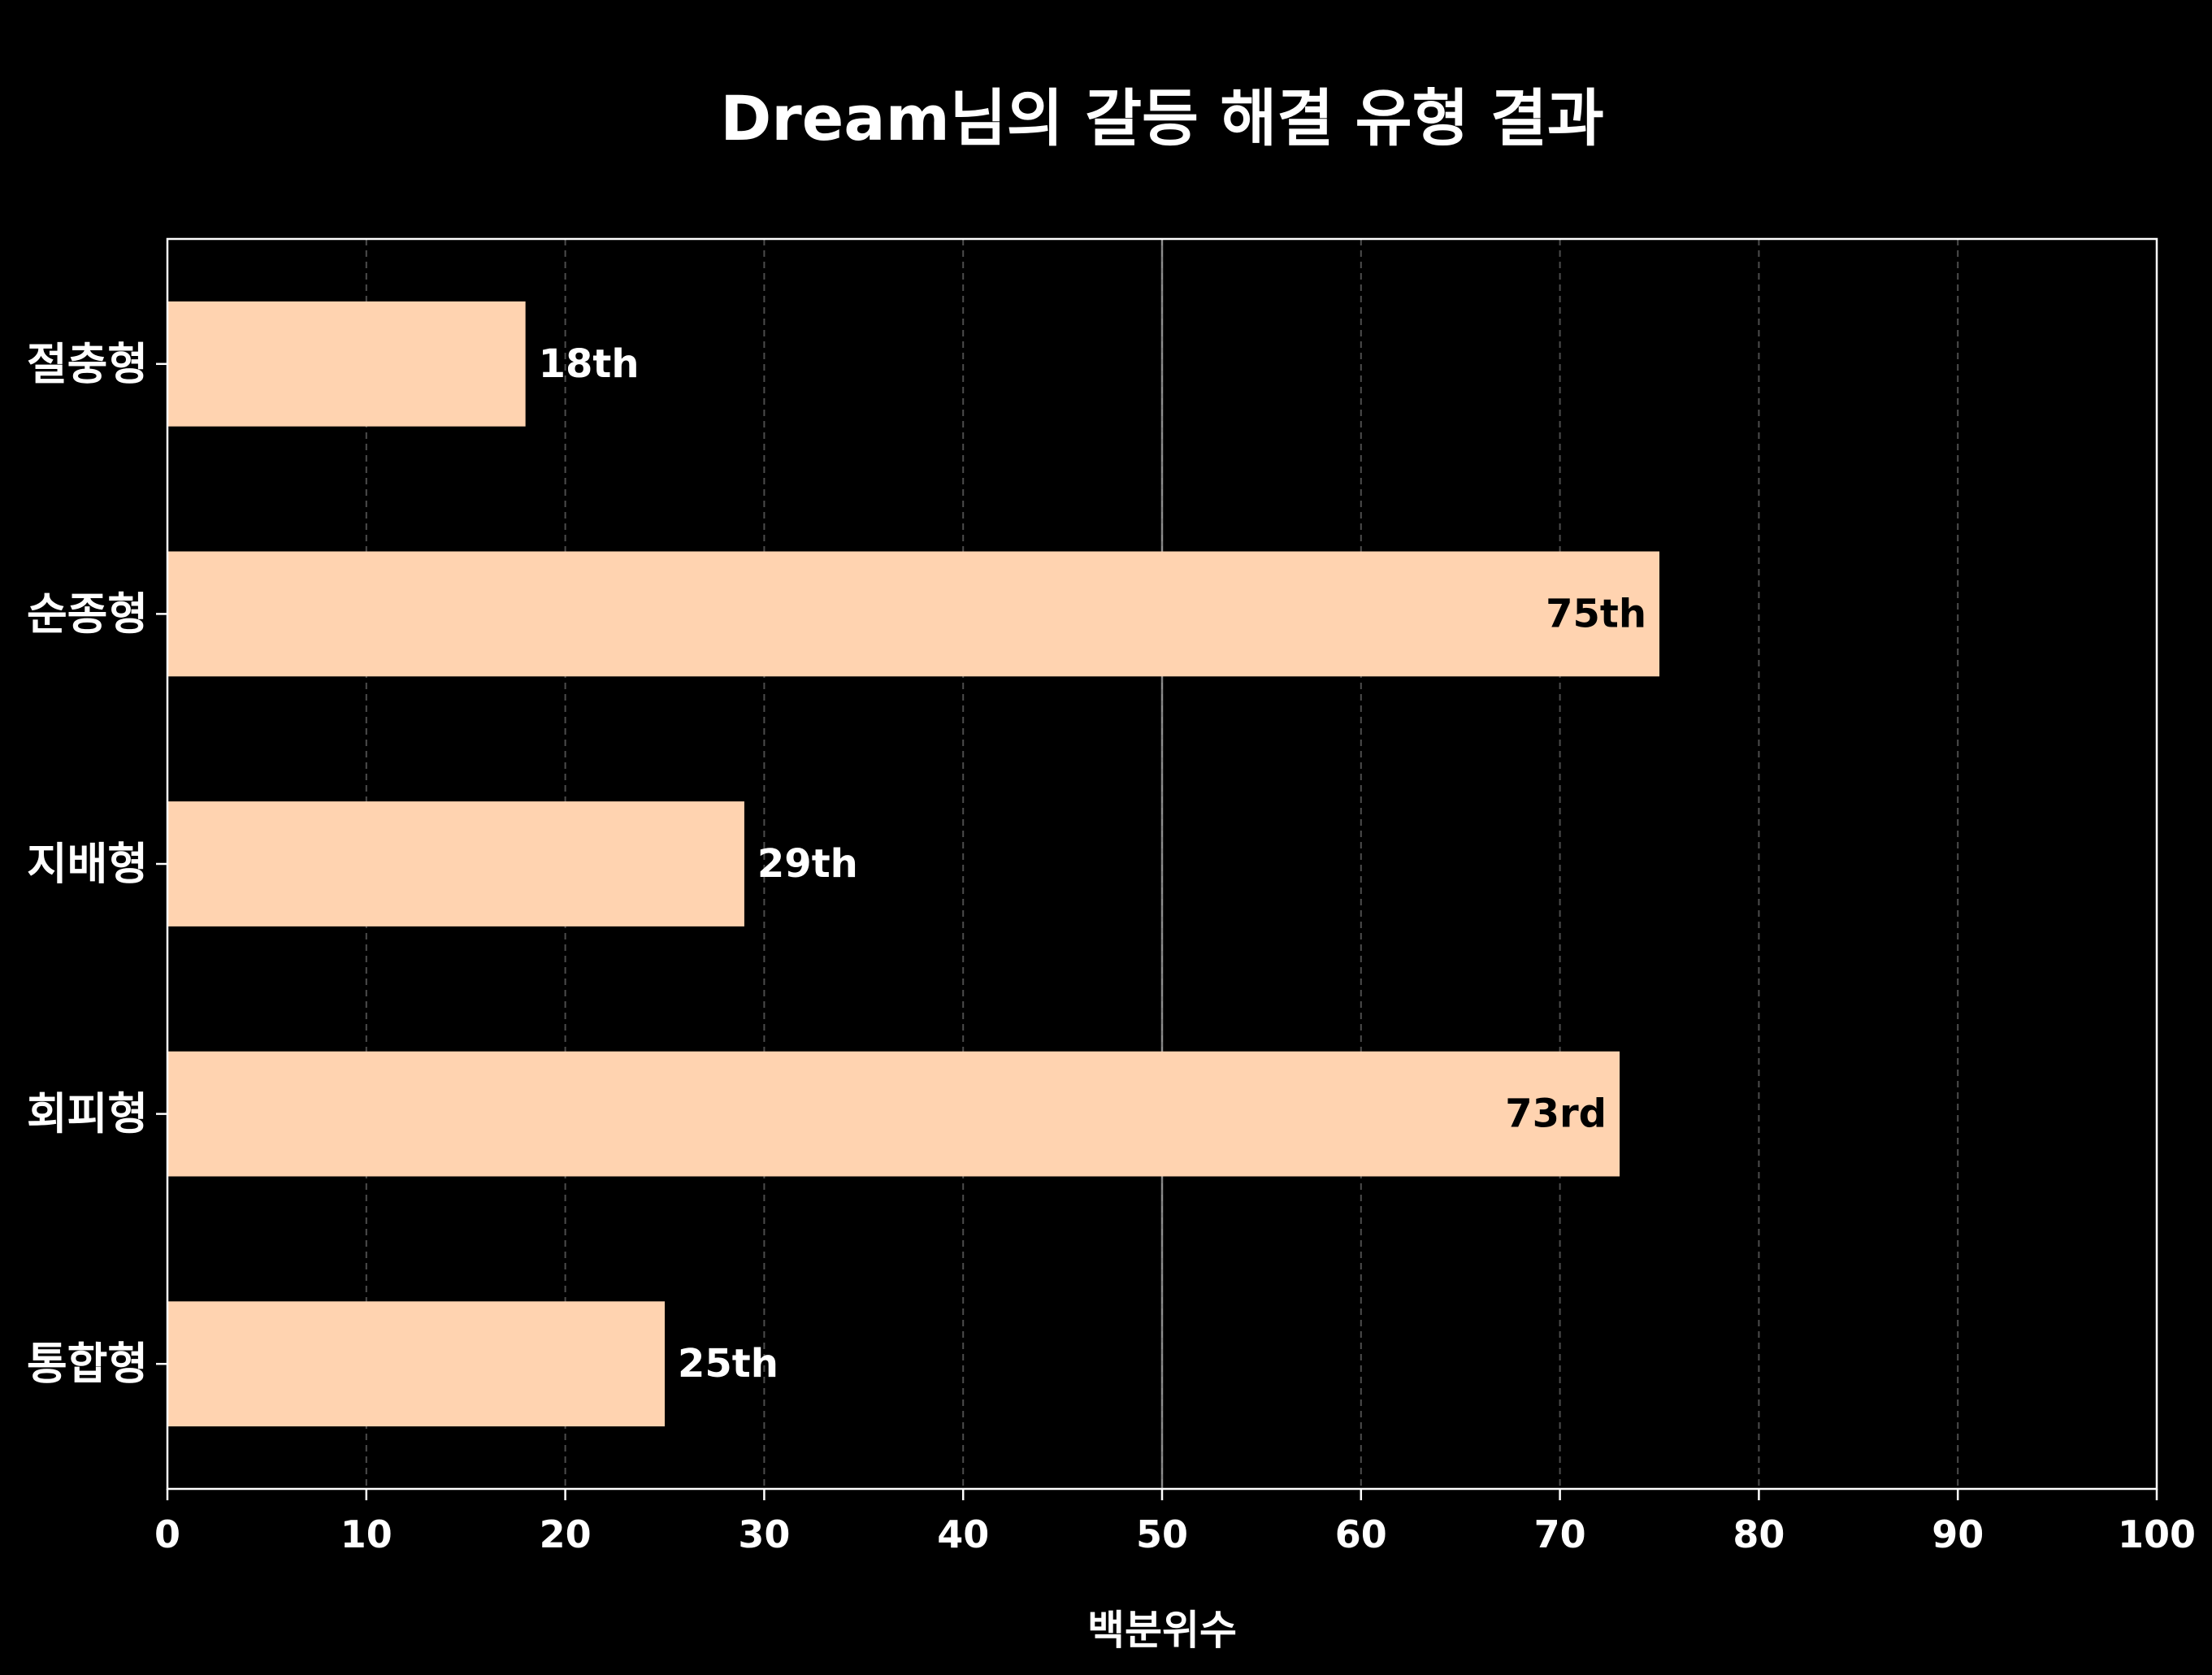  Describe the element at coordinates (366, 1534) in the screenshot. I see `x-tick-label-10: 10` at that location.